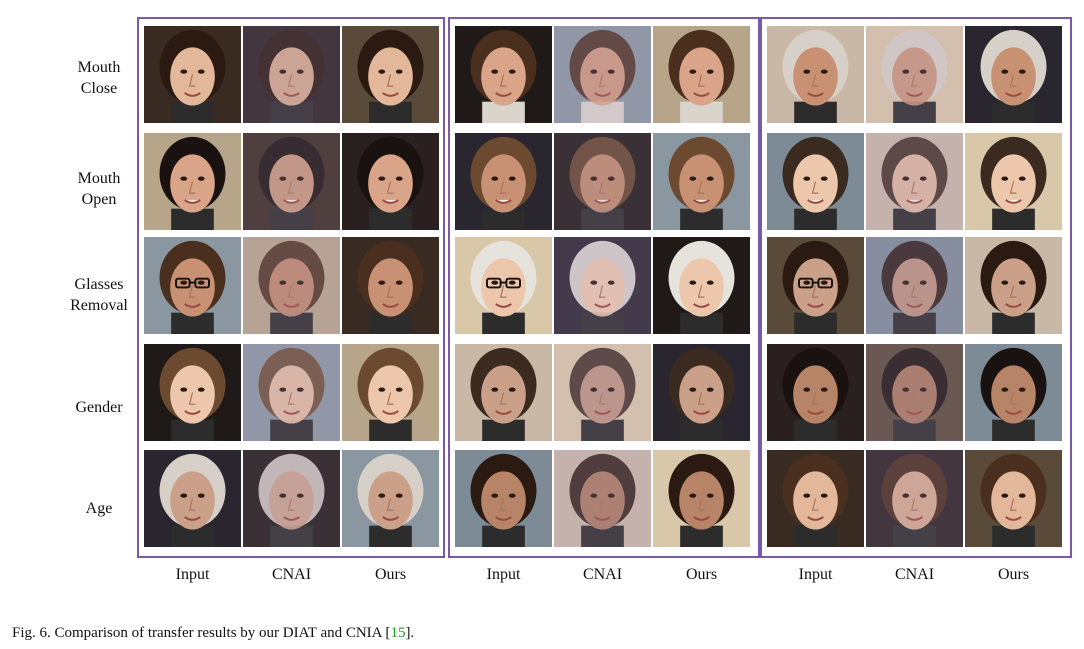 Image resolution: width=1084 pixels, height=649 pixels. Describe the element at coordinates (99, 189) in the screenshot. I see `row-label: Mouth Open` at that location.